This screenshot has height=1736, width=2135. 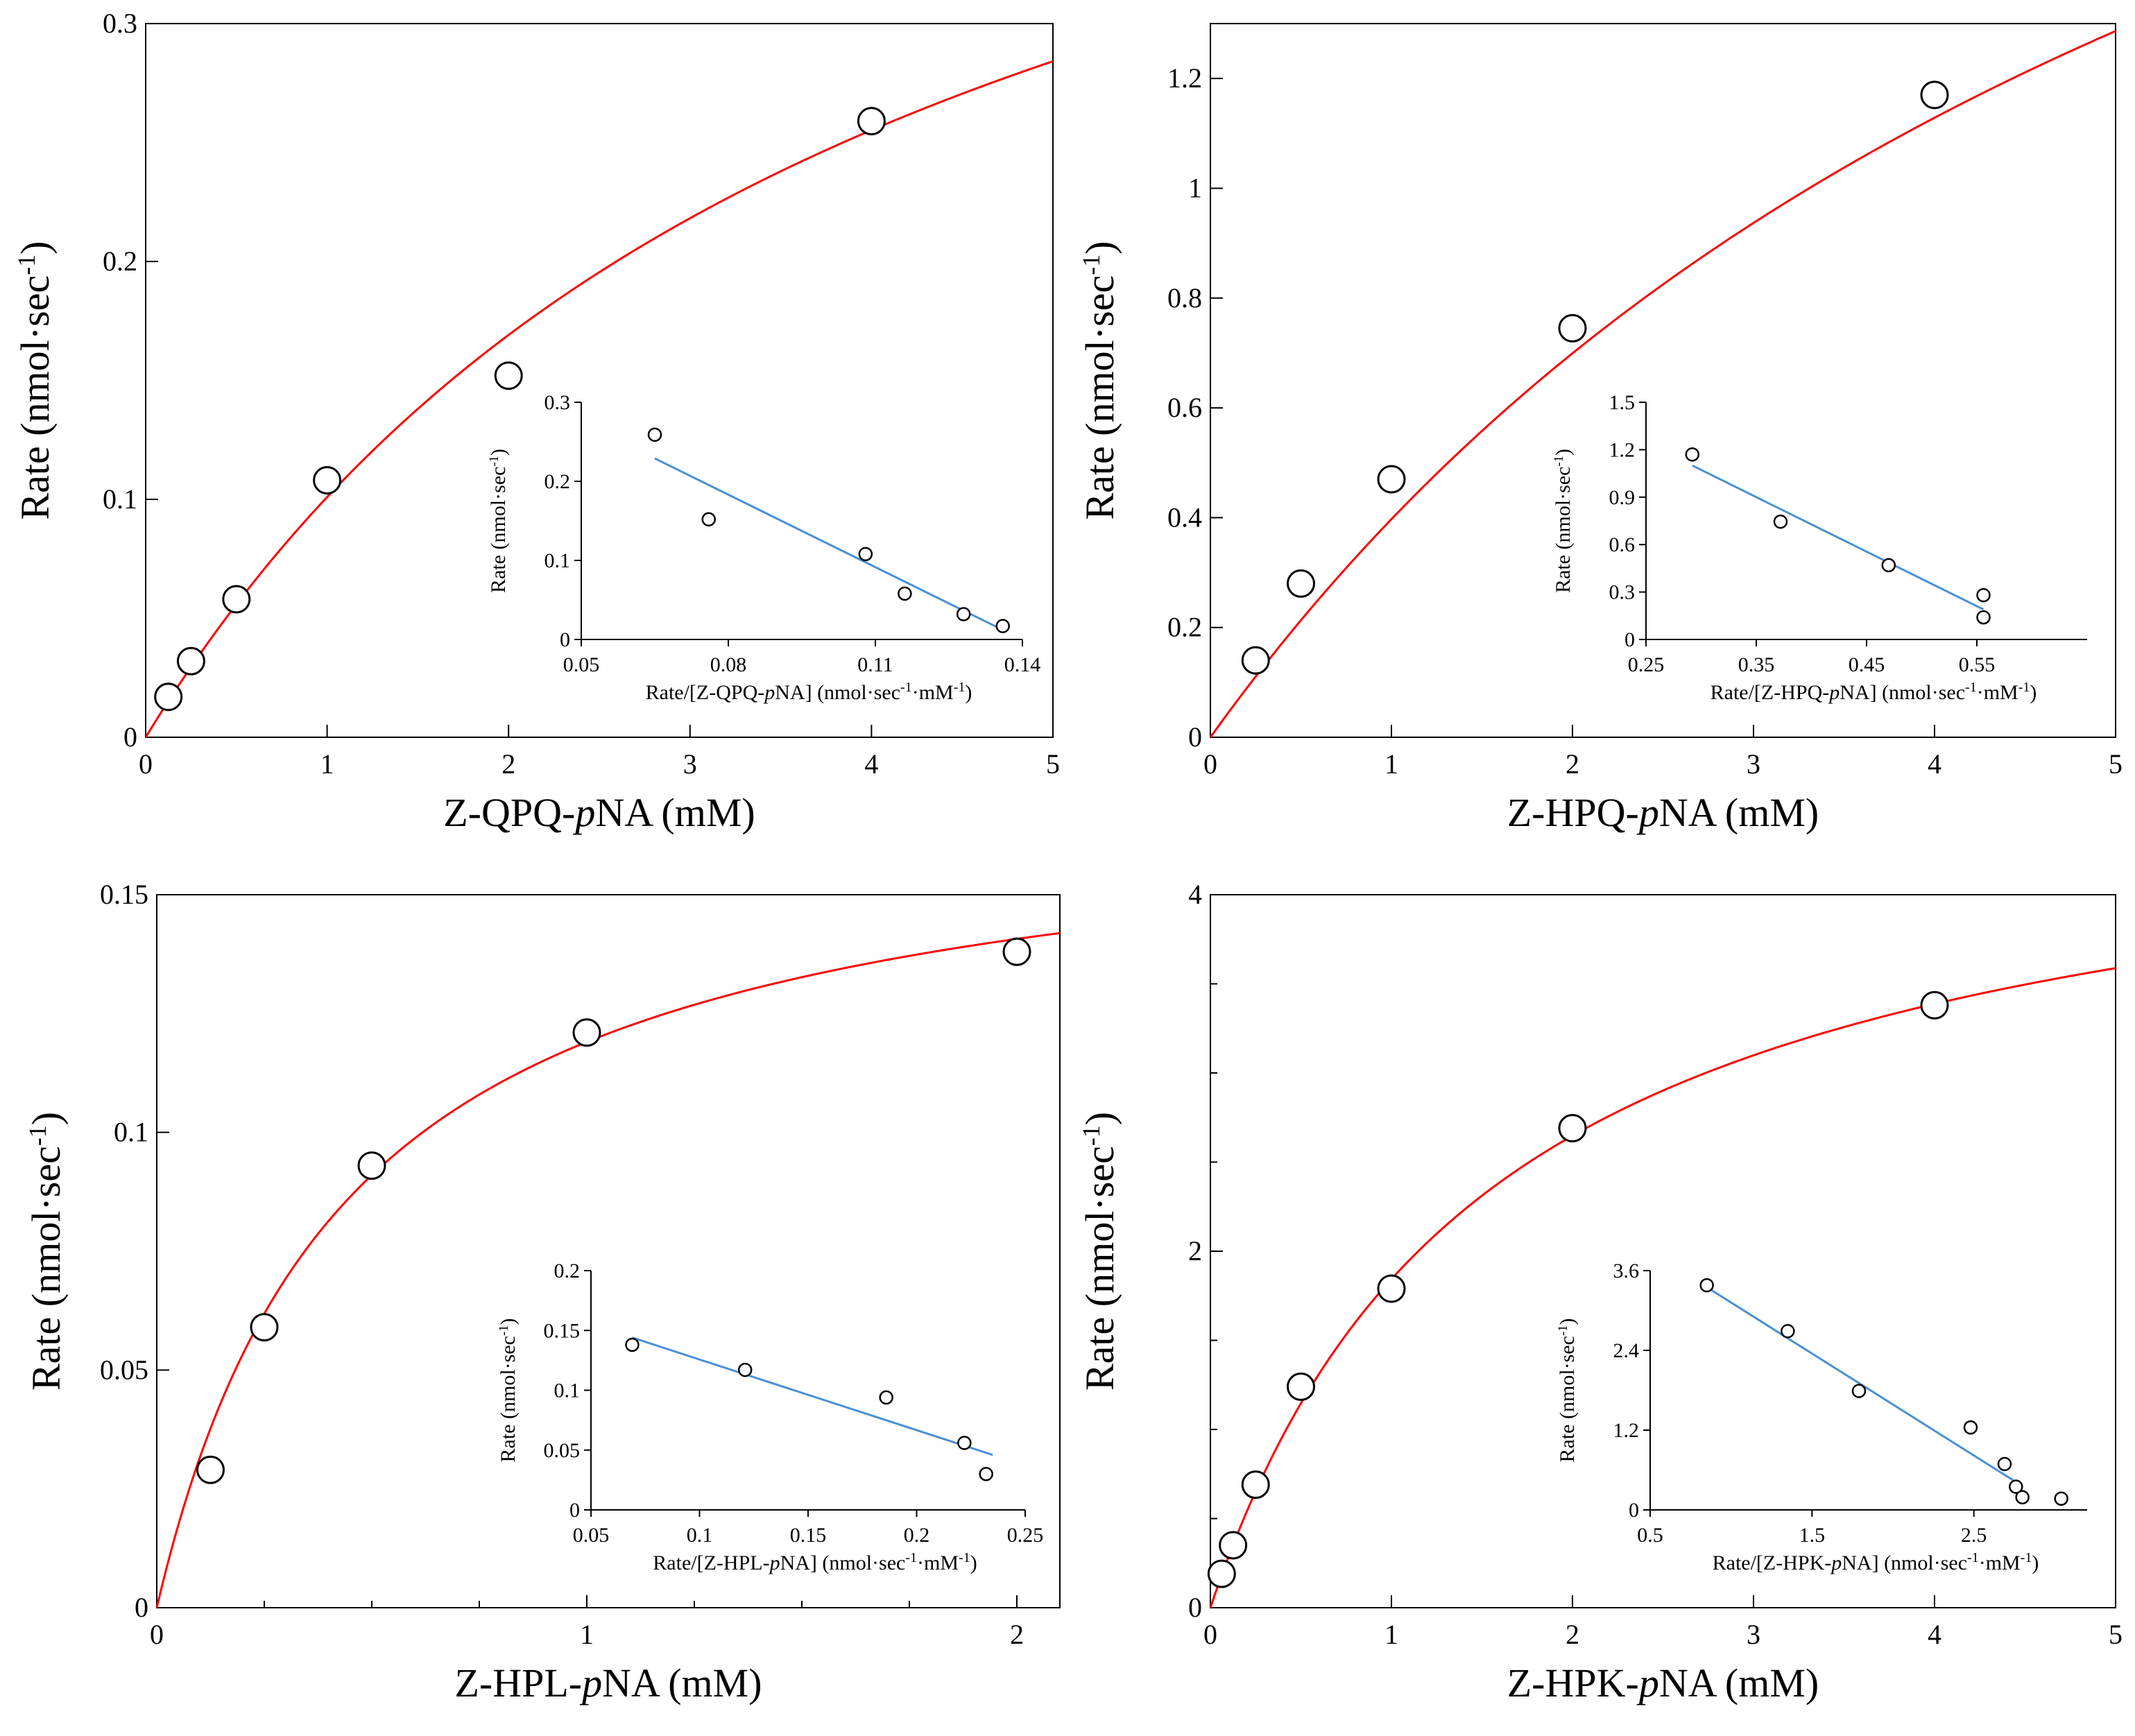 I want to click on y-tick-label: 1.2, so click(x=1185, y=78).